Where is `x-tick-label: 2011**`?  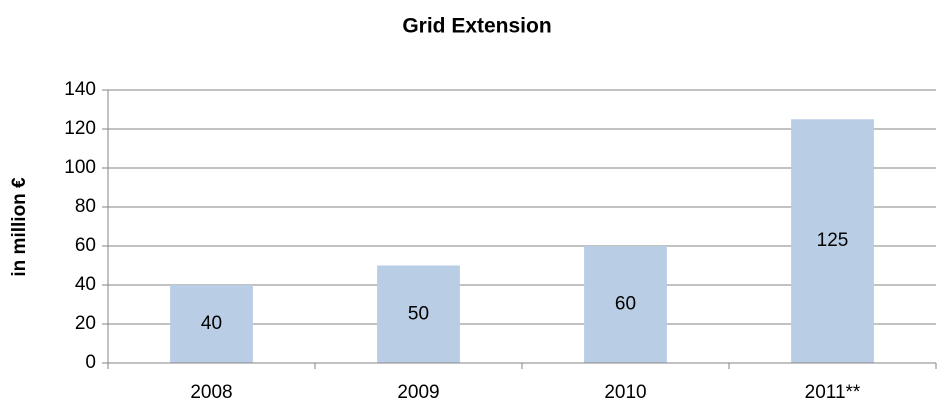 x-tick-label: 2011** is located at coordinates (833, 392).